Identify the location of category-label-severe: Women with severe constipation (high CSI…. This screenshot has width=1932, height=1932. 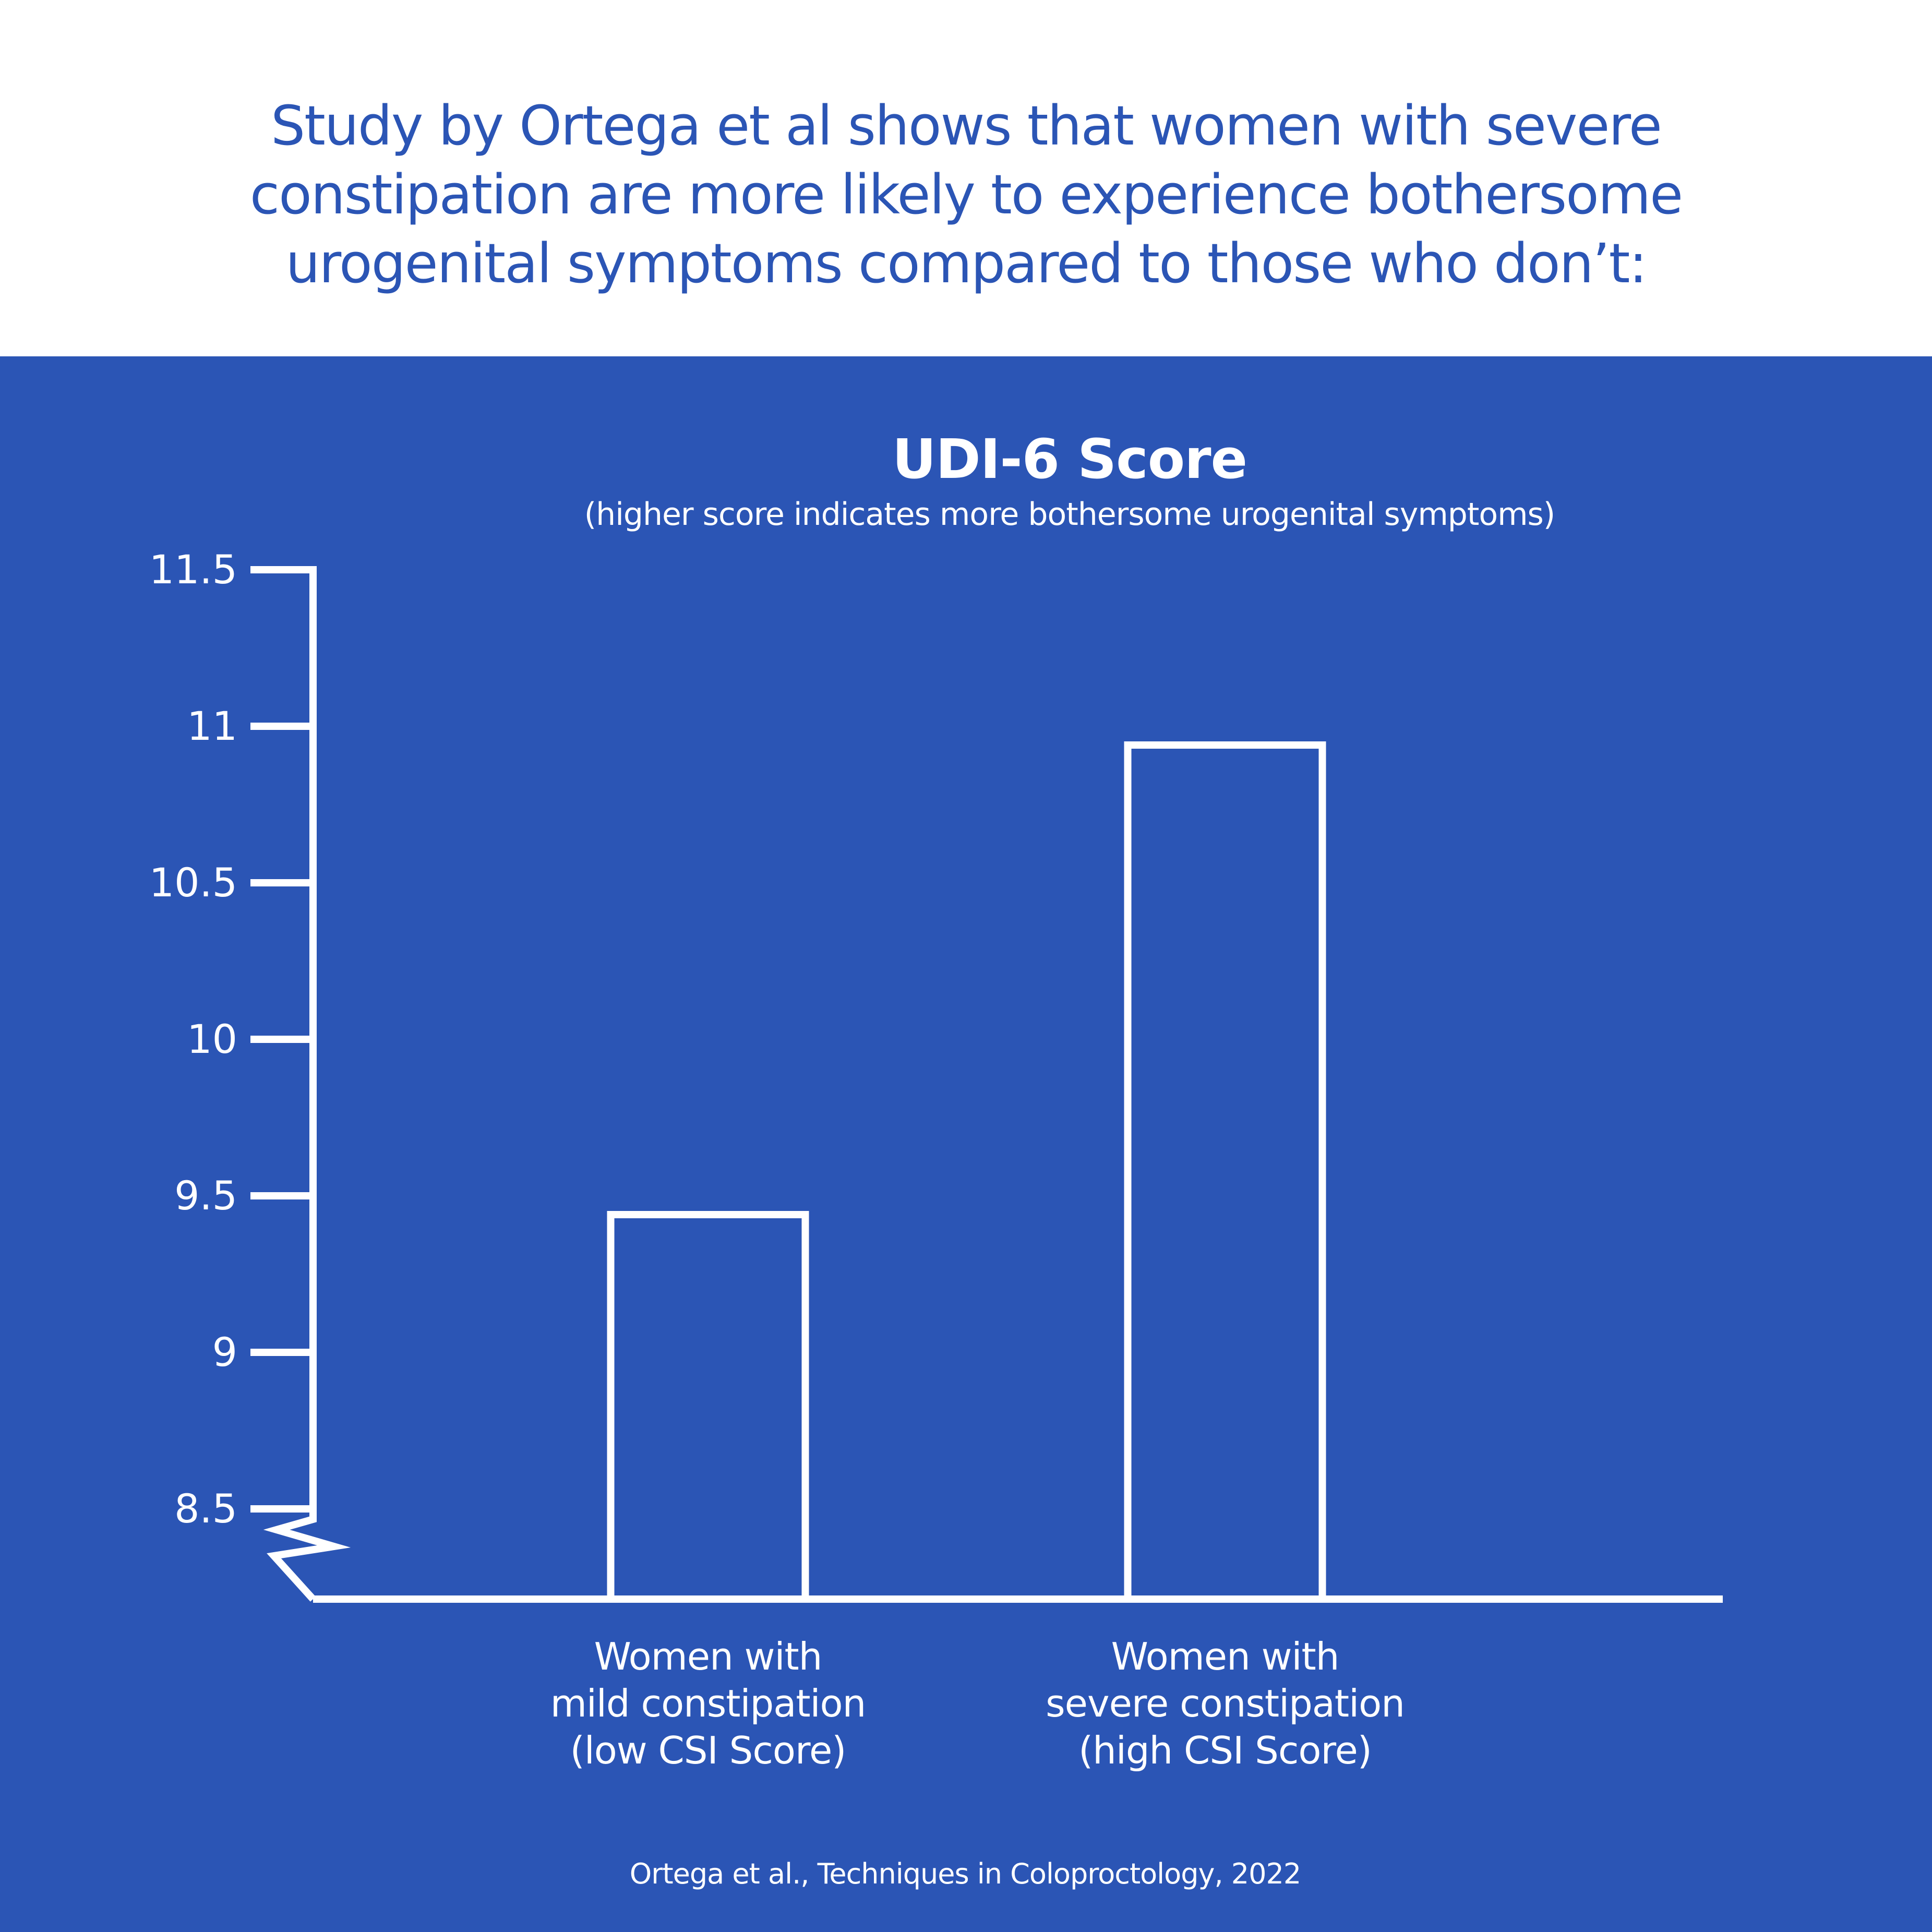
(1225, 1703).